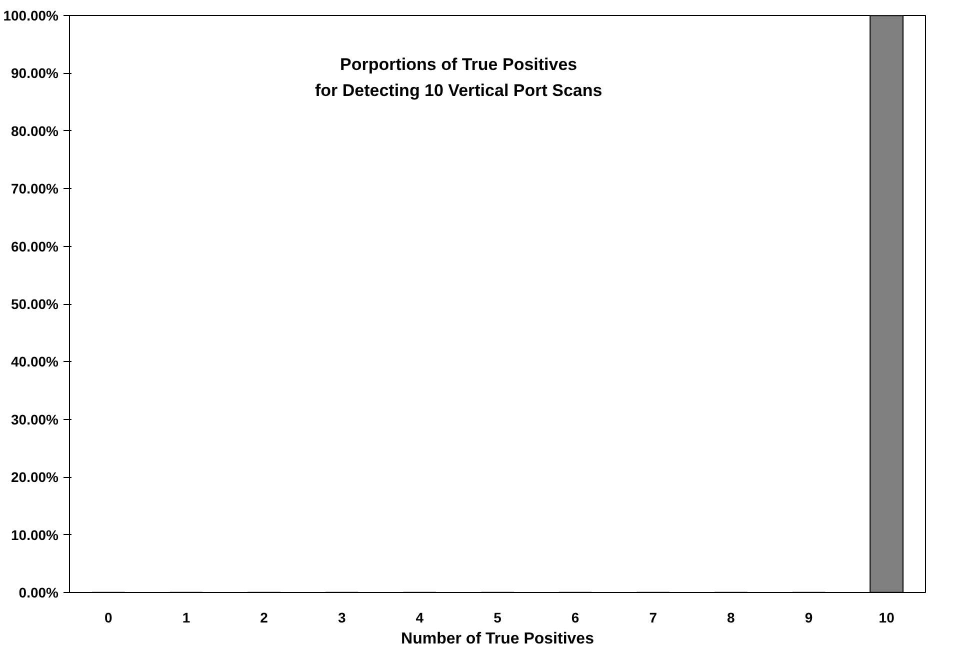  Describe the element at coordinates (575, 618) in the screenshot. I see `x-tick-label: 6` at that location.